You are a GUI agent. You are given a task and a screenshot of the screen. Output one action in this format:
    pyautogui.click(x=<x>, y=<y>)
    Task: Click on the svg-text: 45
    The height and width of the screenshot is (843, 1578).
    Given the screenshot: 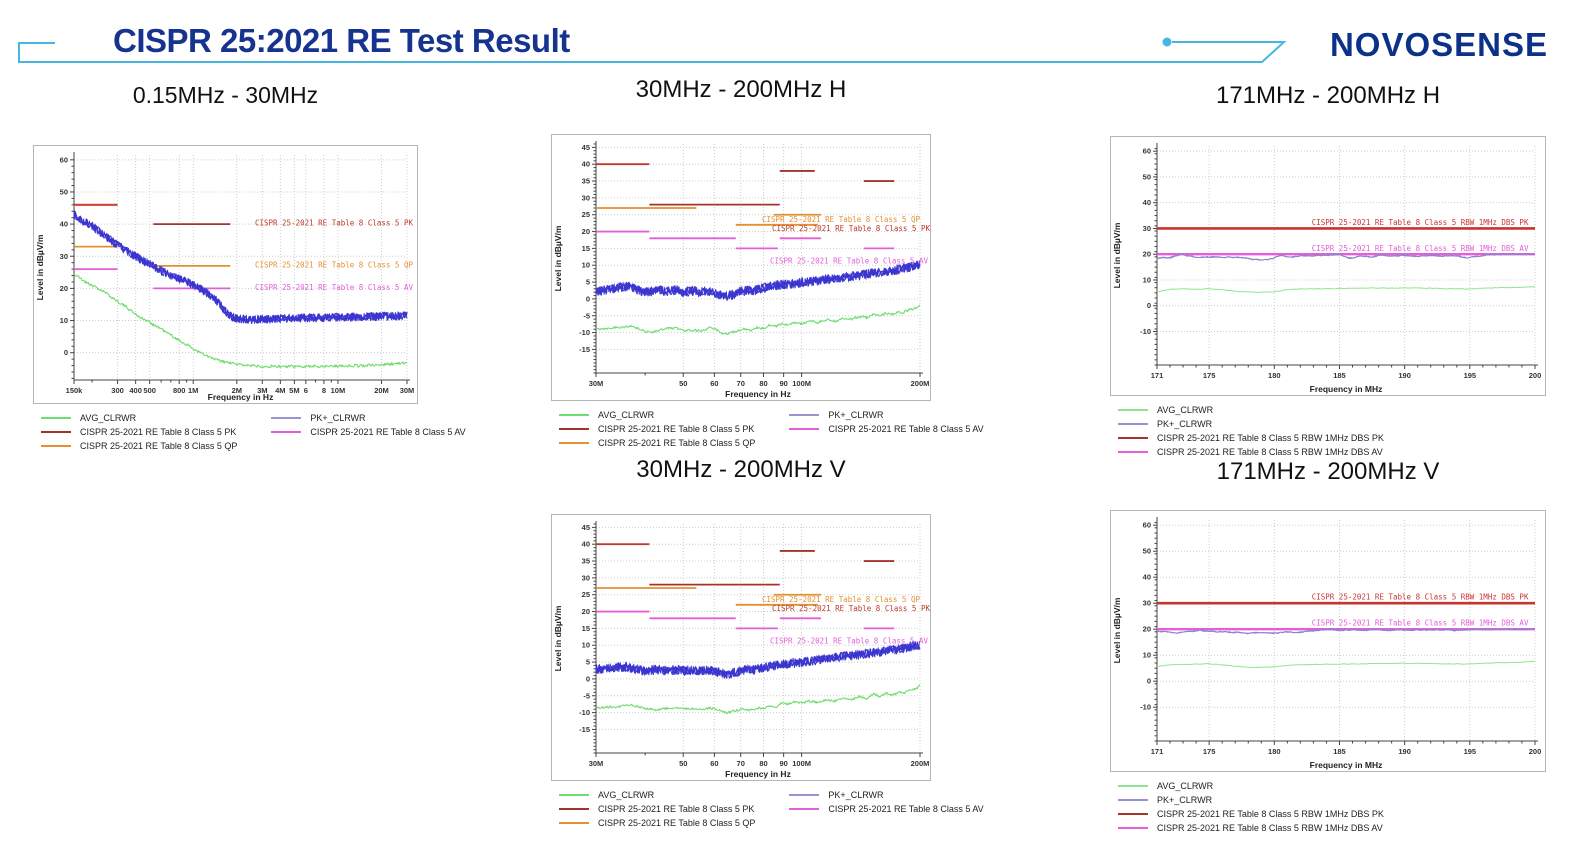 What is the action you would take?
    pyautogui.click(x=586, y=527)
    